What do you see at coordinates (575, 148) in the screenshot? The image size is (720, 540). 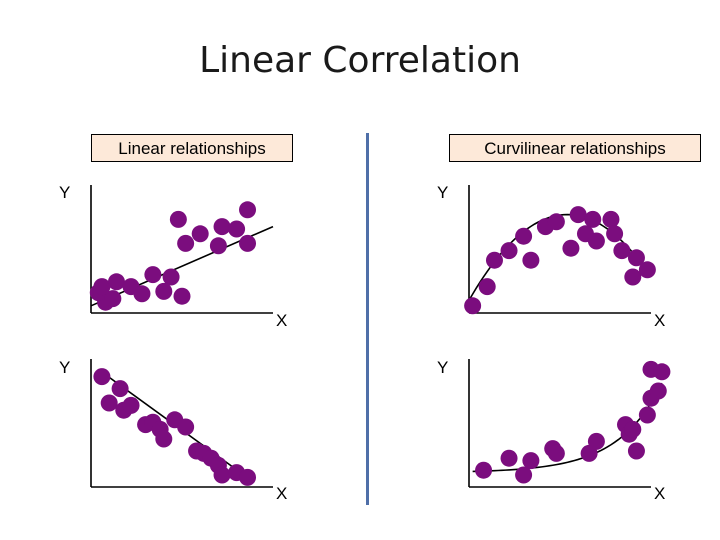 I see `curvilinear-relationships-header: Curvilinear relationships` at bounding box center [575, 148].